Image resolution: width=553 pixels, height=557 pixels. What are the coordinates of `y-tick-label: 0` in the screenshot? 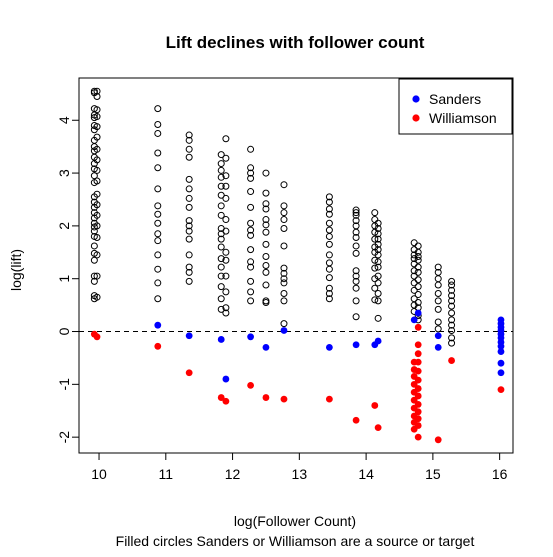 It's located at (64, 331).